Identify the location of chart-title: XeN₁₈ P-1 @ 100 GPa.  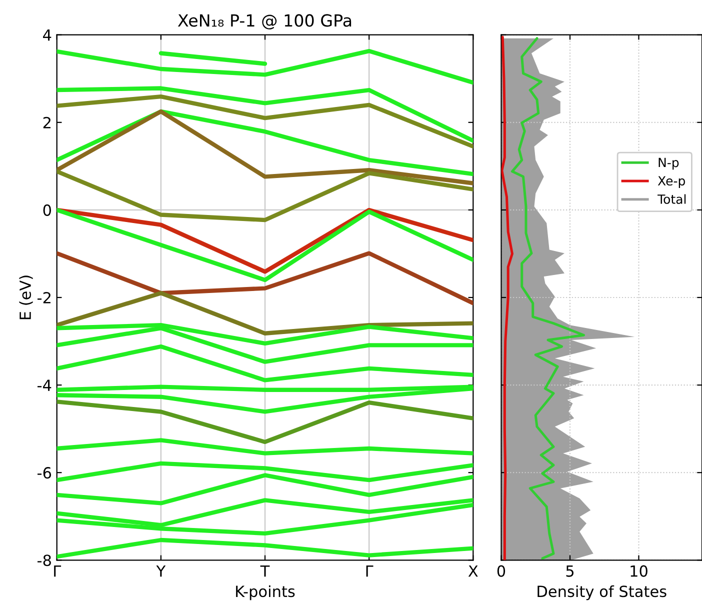
(265, 22).